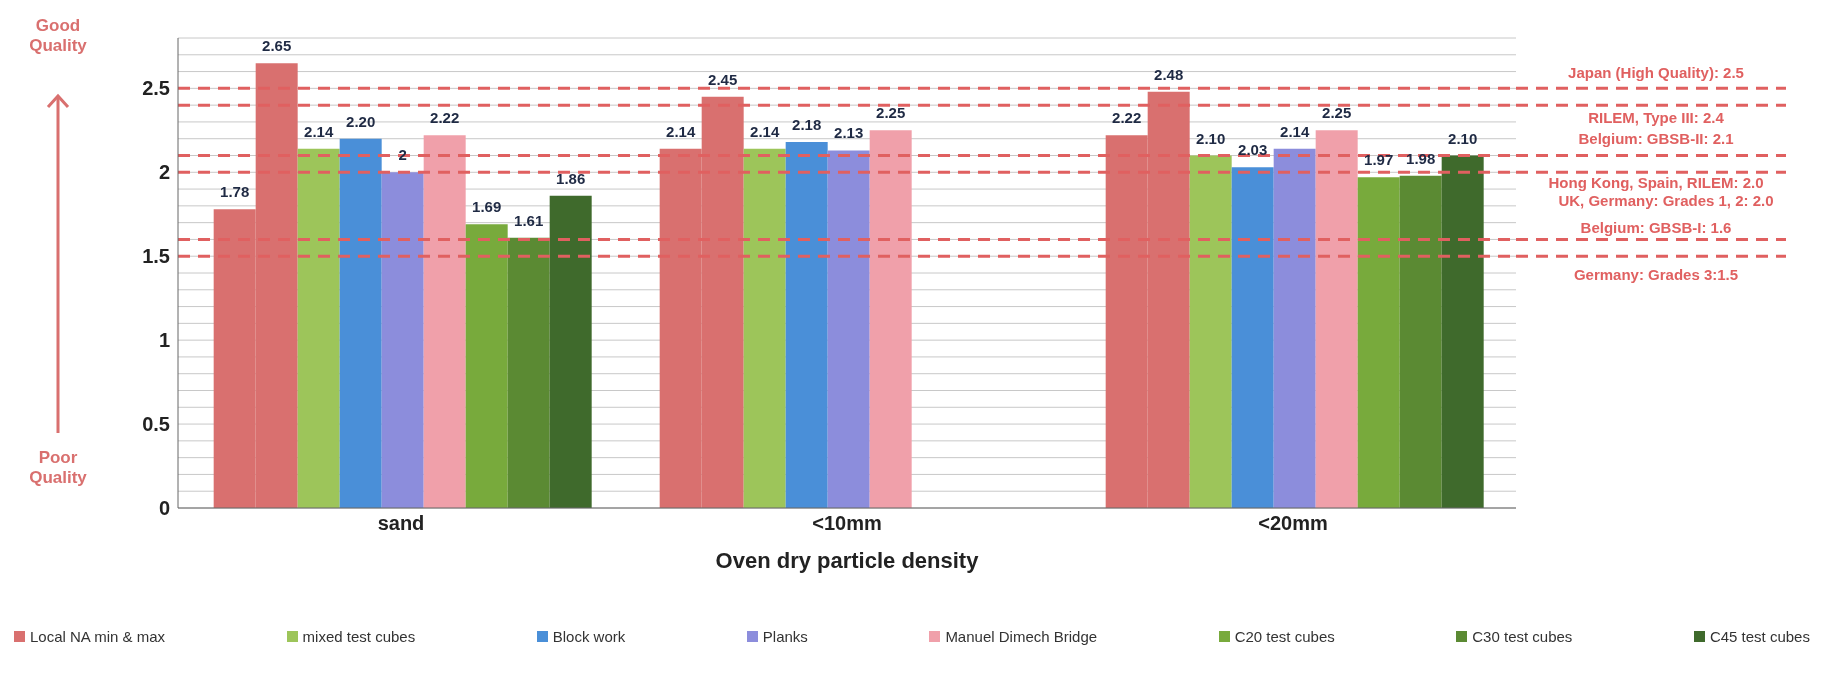  Describe the element at coordinates (1656, 73) in the screenshot. I see `ref-line-label: Japan (High Quality): 2.5` at that location.